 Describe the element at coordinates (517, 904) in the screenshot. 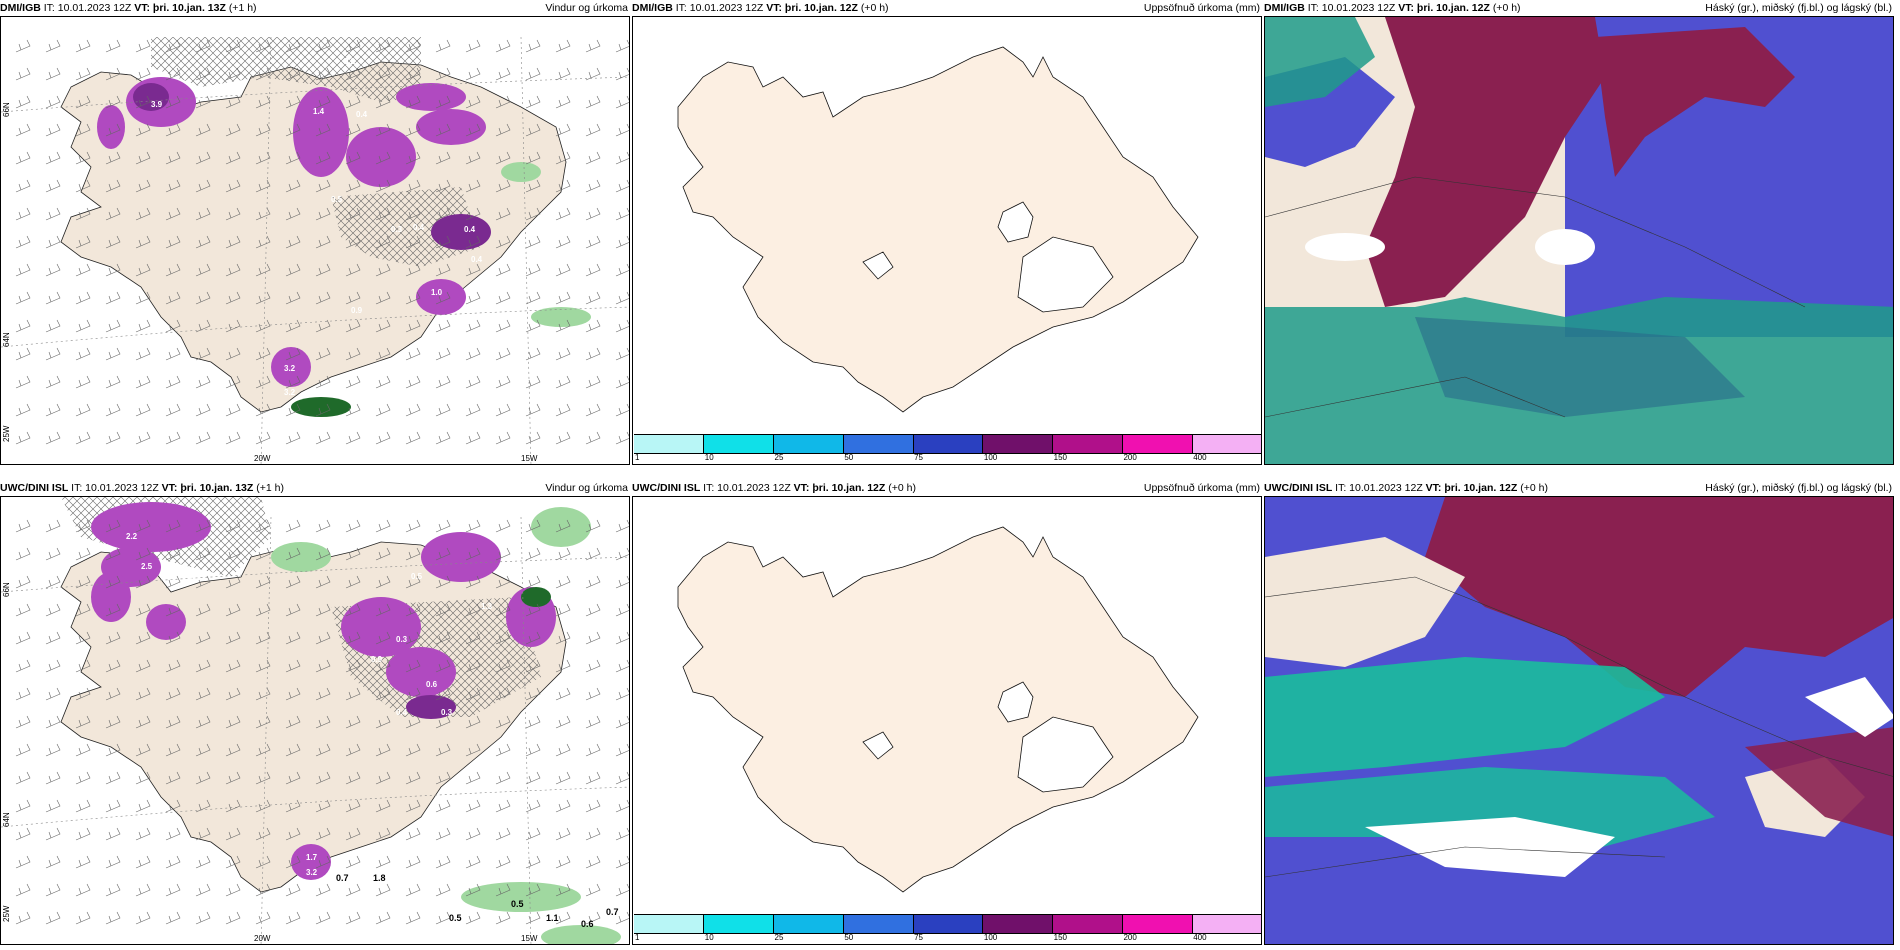

I see `precip-value: 0.5` at that location.